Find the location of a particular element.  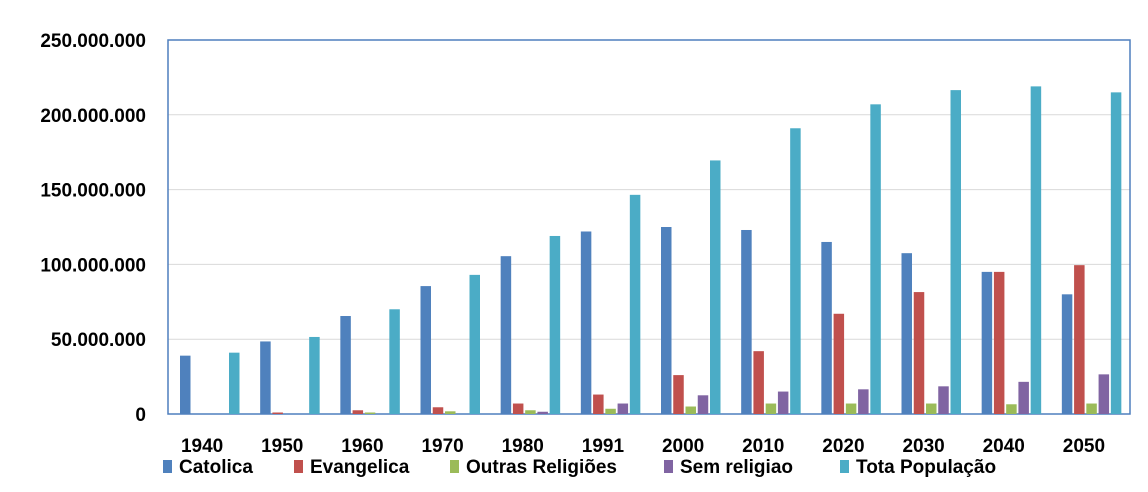

bar-catolica-1960 is located at coordinates (345, 365).